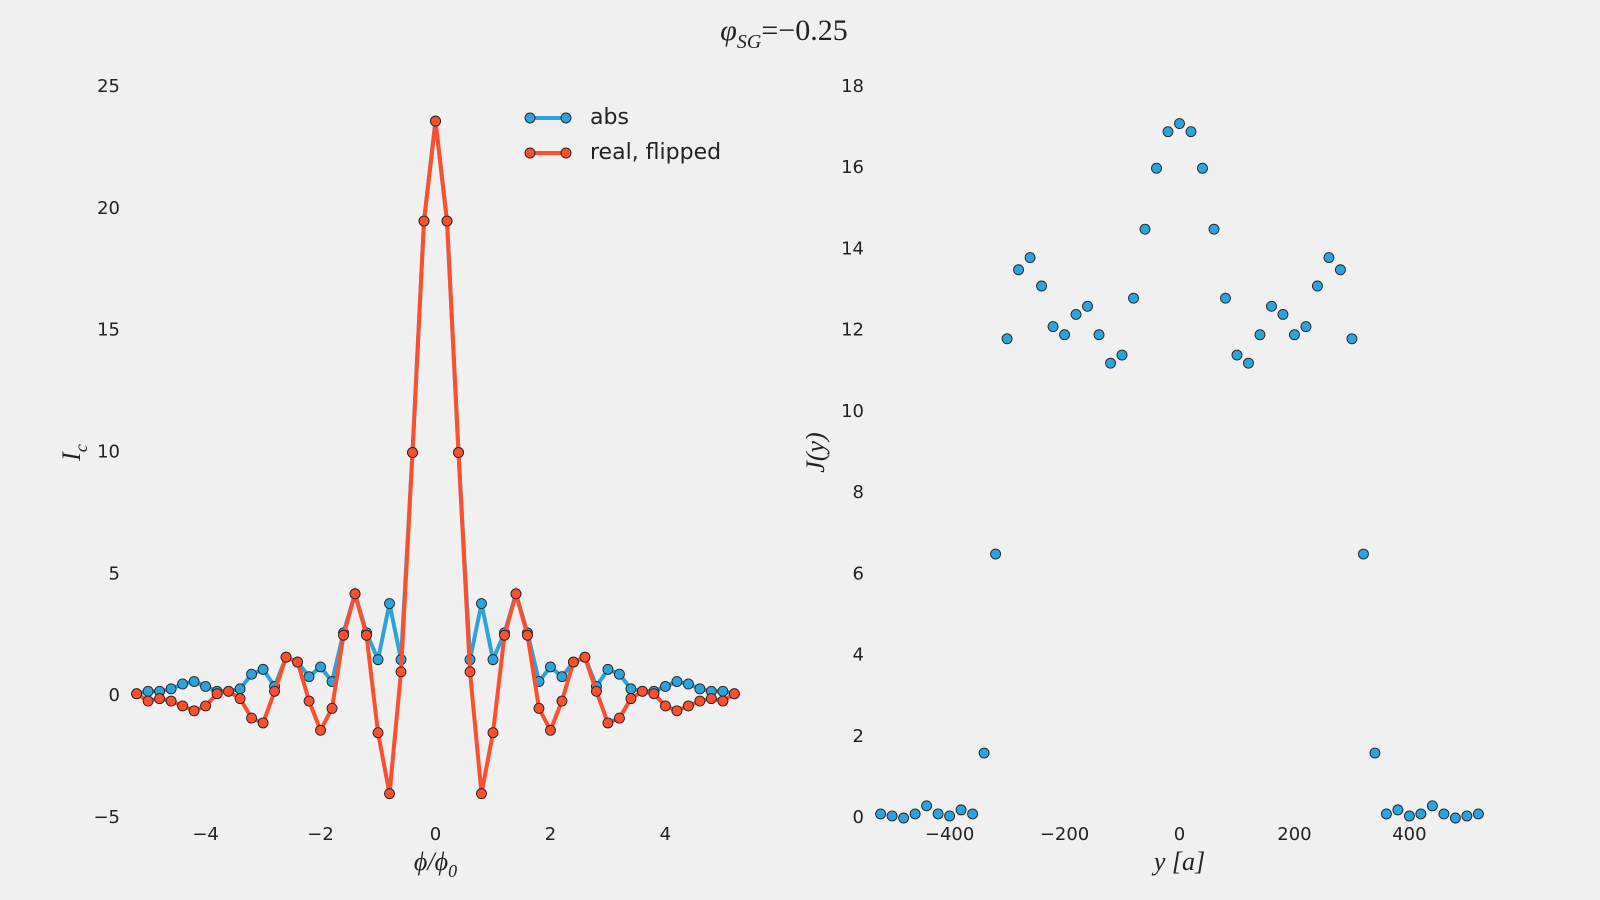 This screenshot has width=1600, height=900. What do you see at coordinates (858, 736) in the screenshot?
I see `y-tick-label: 2` at bounding box center [858, 736].